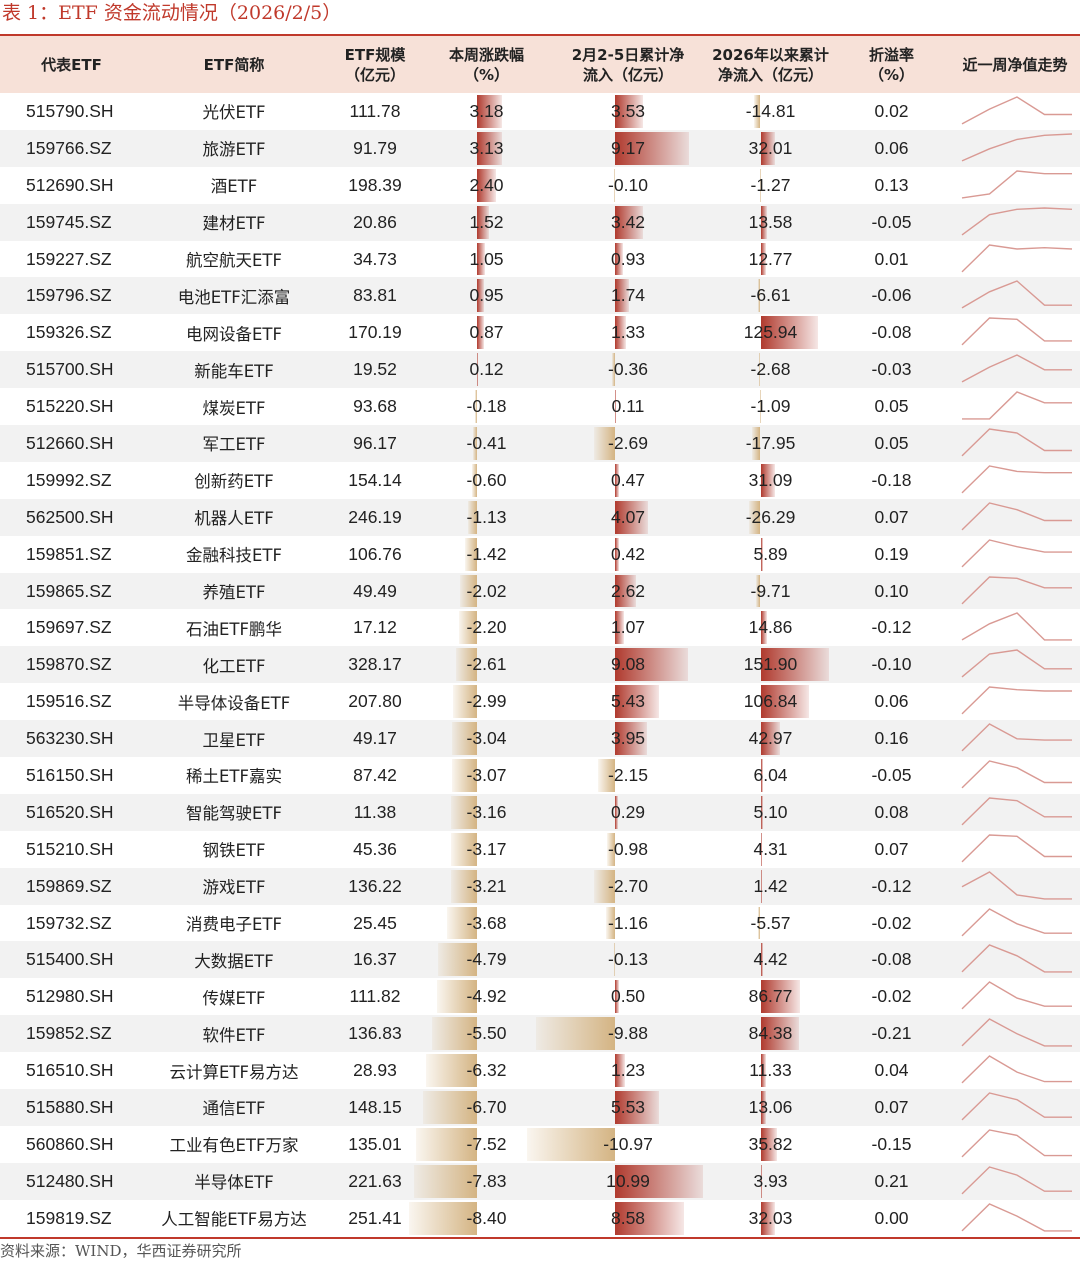 The height and width of the screenshot is (1263, 1080). I want to click on header-code: 代表ETF, so click(71, 63).